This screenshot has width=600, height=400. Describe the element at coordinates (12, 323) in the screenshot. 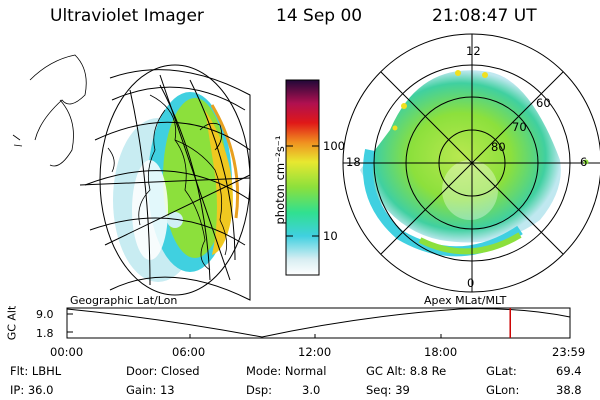

I see `timeline-ylabel: GC Alt` at that location.